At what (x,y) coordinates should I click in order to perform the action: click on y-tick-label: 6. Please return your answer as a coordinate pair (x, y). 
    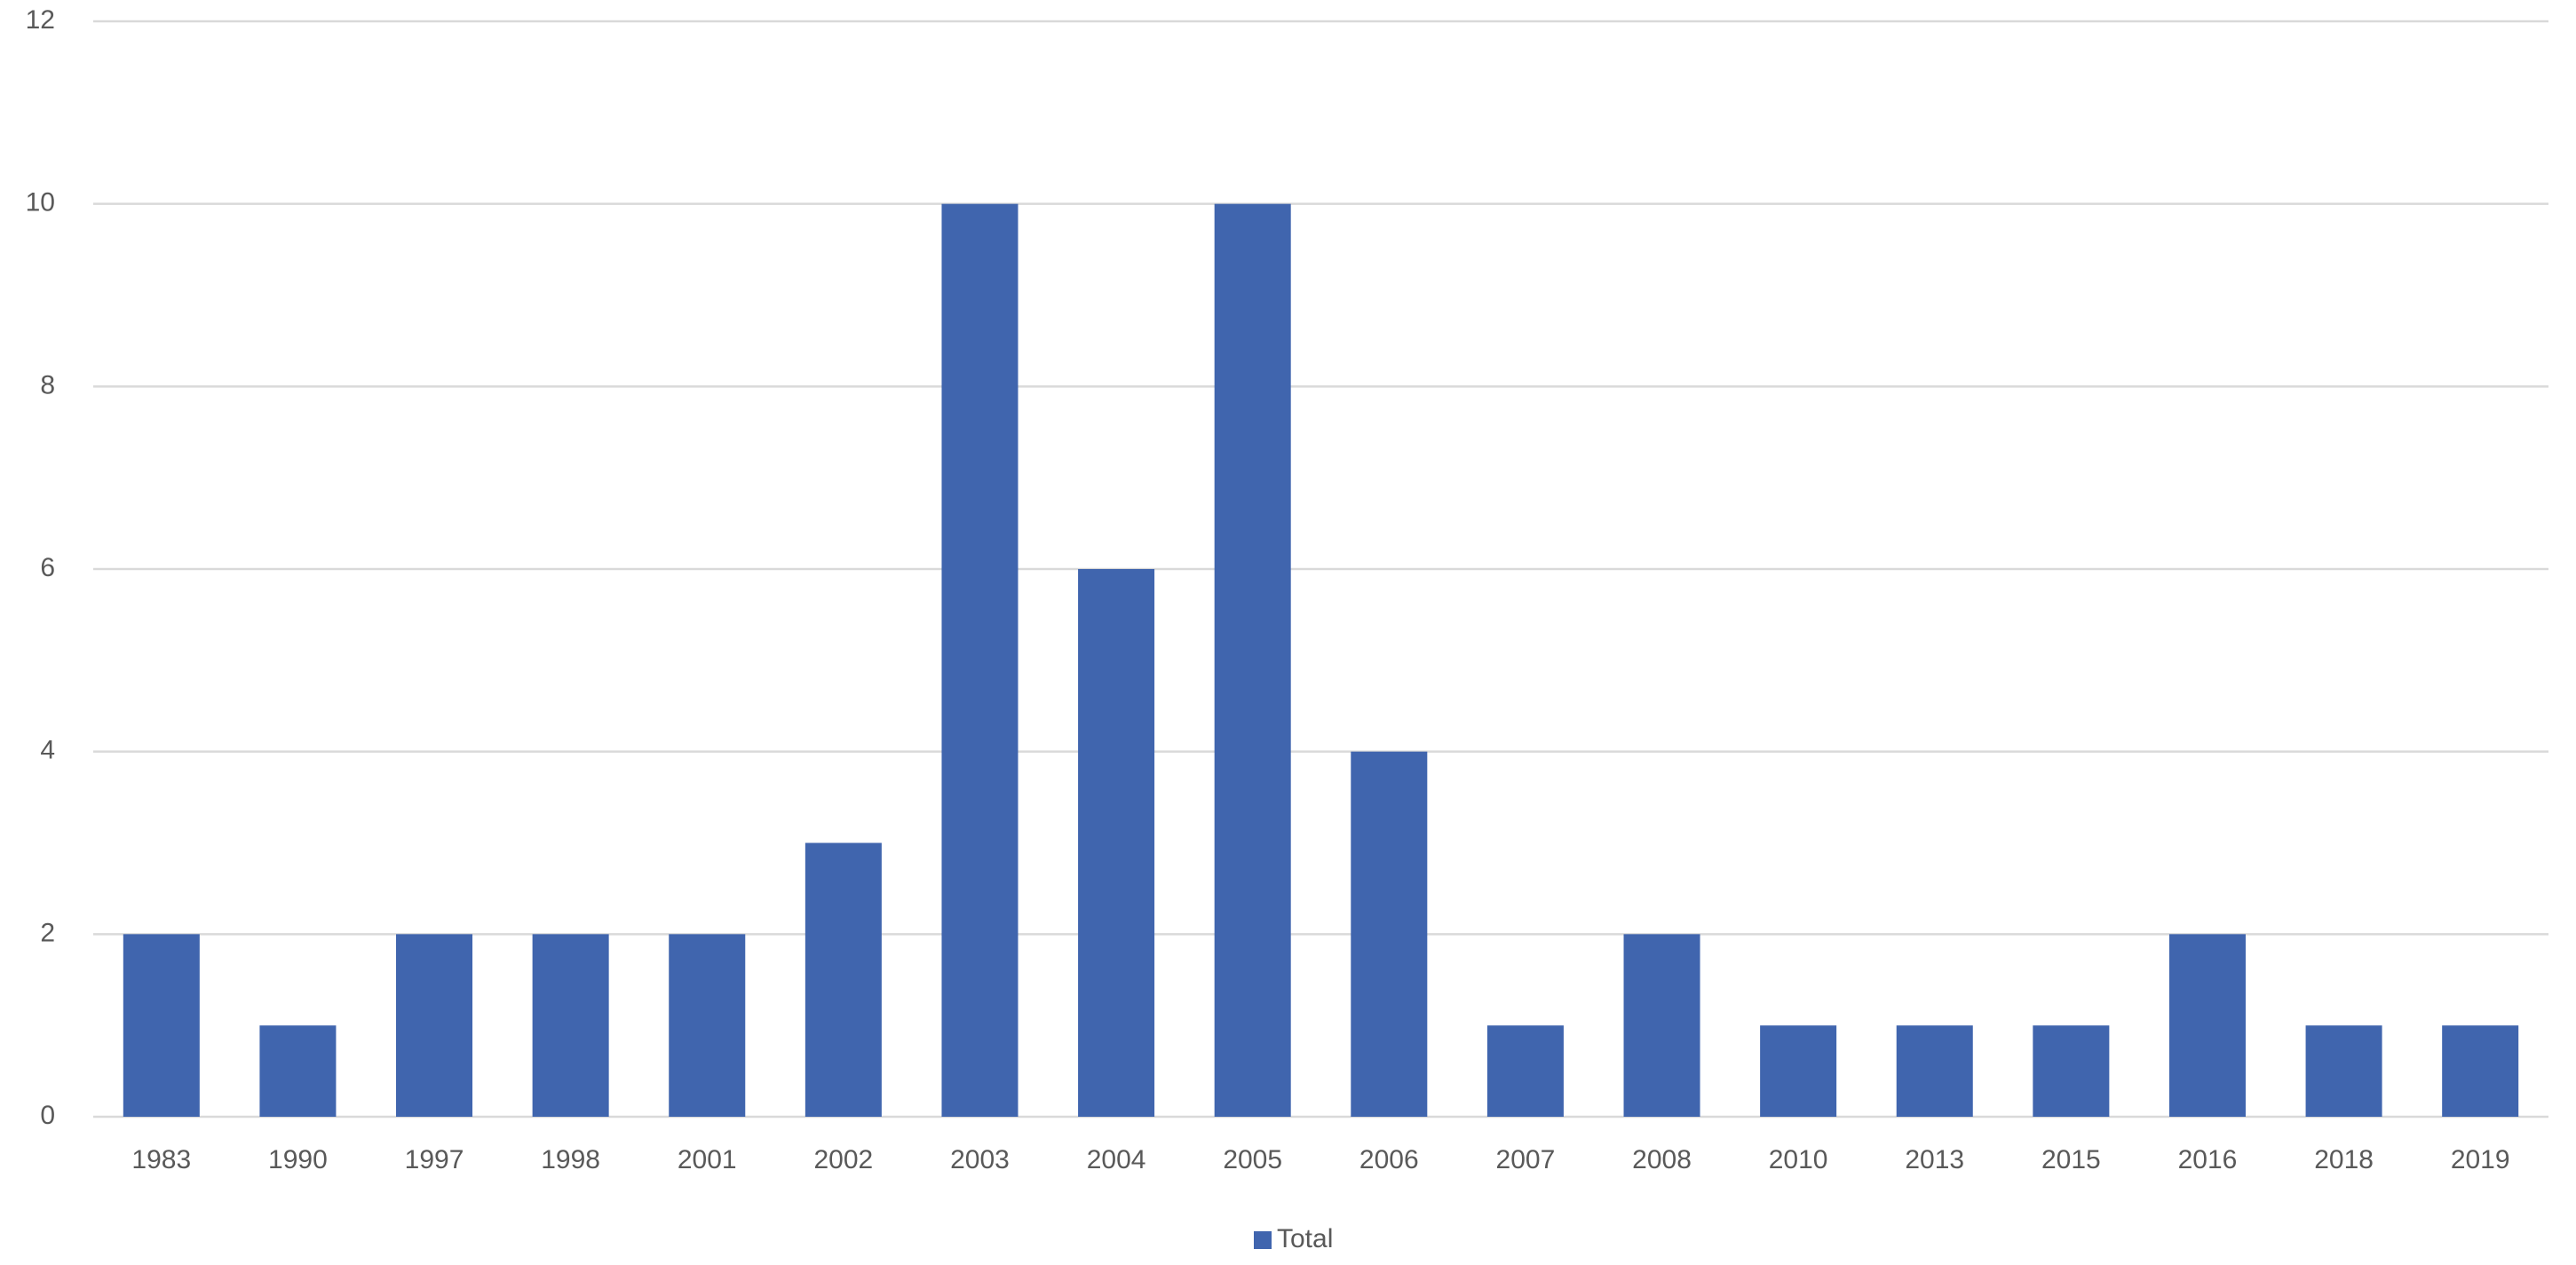
    Looking at the image, I should click on (48, 567).